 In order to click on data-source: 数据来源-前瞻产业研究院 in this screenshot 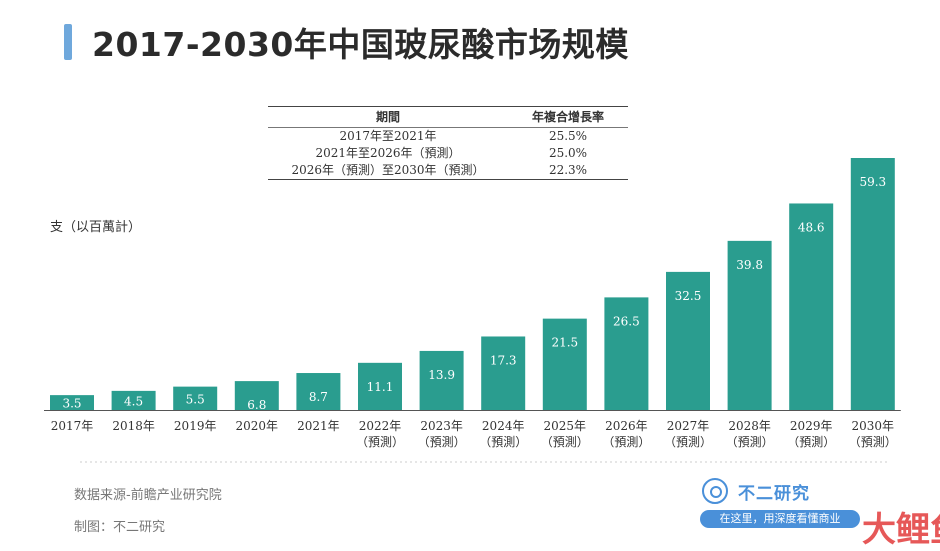, I will do `click(148, 495)`.